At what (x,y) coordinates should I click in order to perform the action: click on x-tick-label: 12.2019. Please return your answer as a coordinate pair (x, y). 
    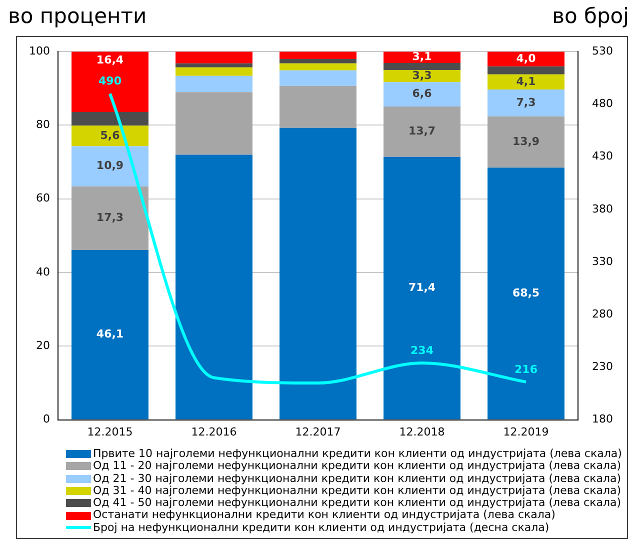
    Looking at the image, I should click on (526, 431).